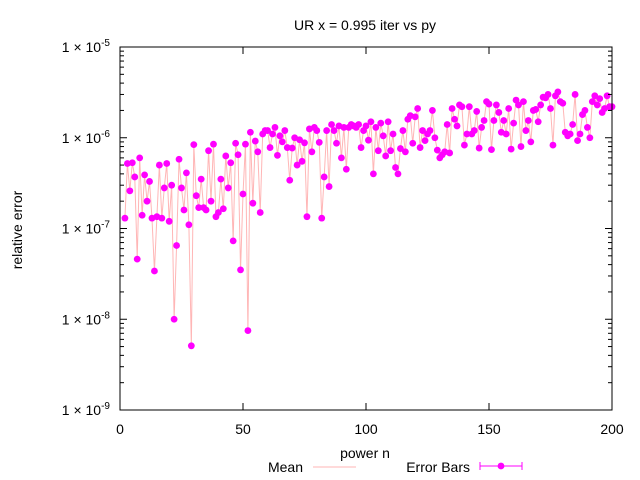  What do you see at coordinates (501, 466) in the screenshot?
I see `legend-errorbars-swatch` at bounding box center [501, 466].